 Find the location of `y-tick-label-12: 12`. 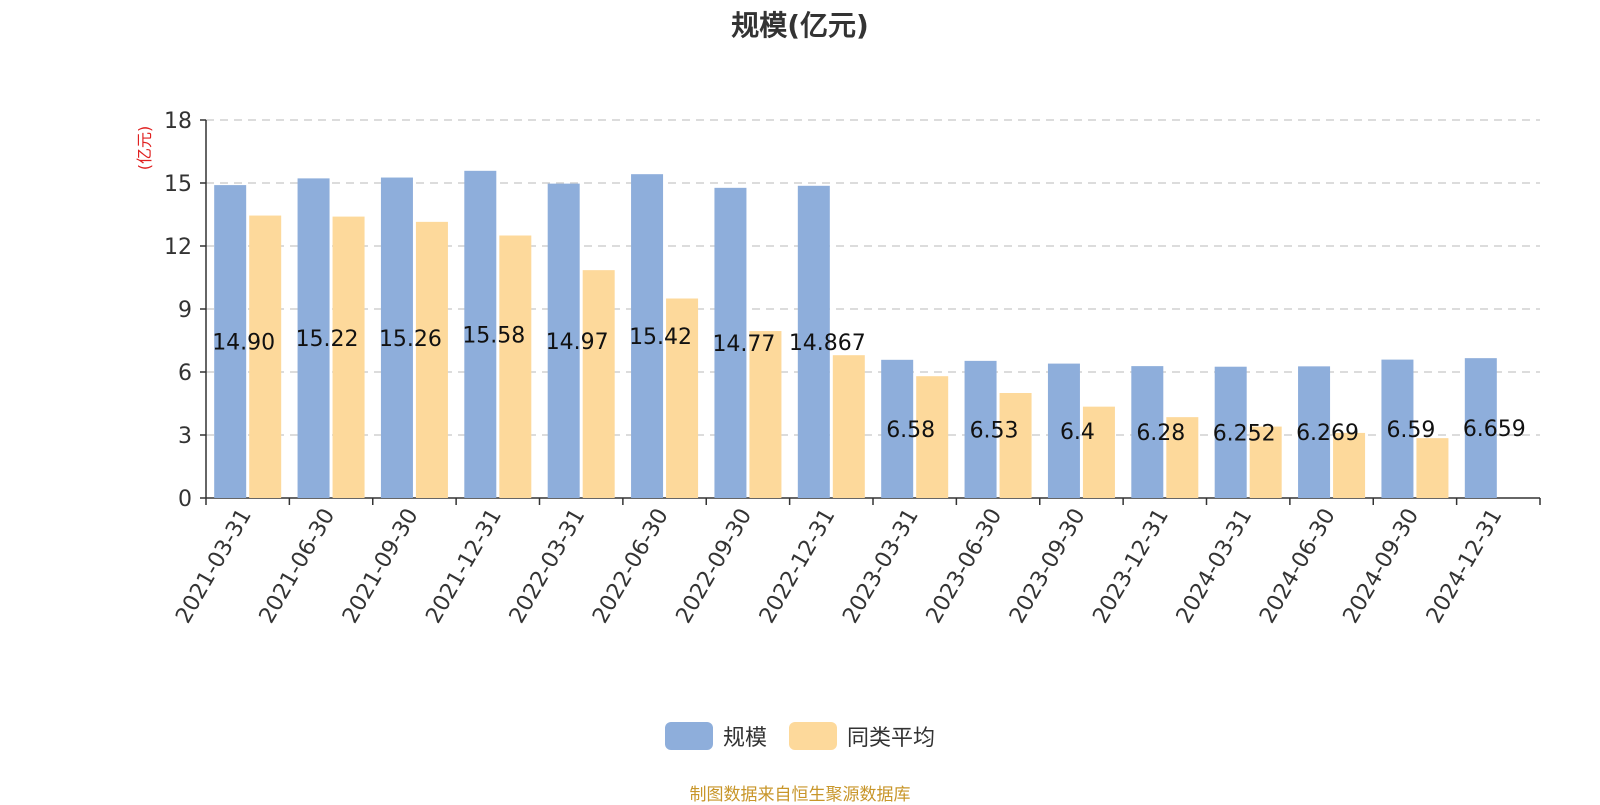

y-tick-label-12: 12 is located at coordinates (178, 247).